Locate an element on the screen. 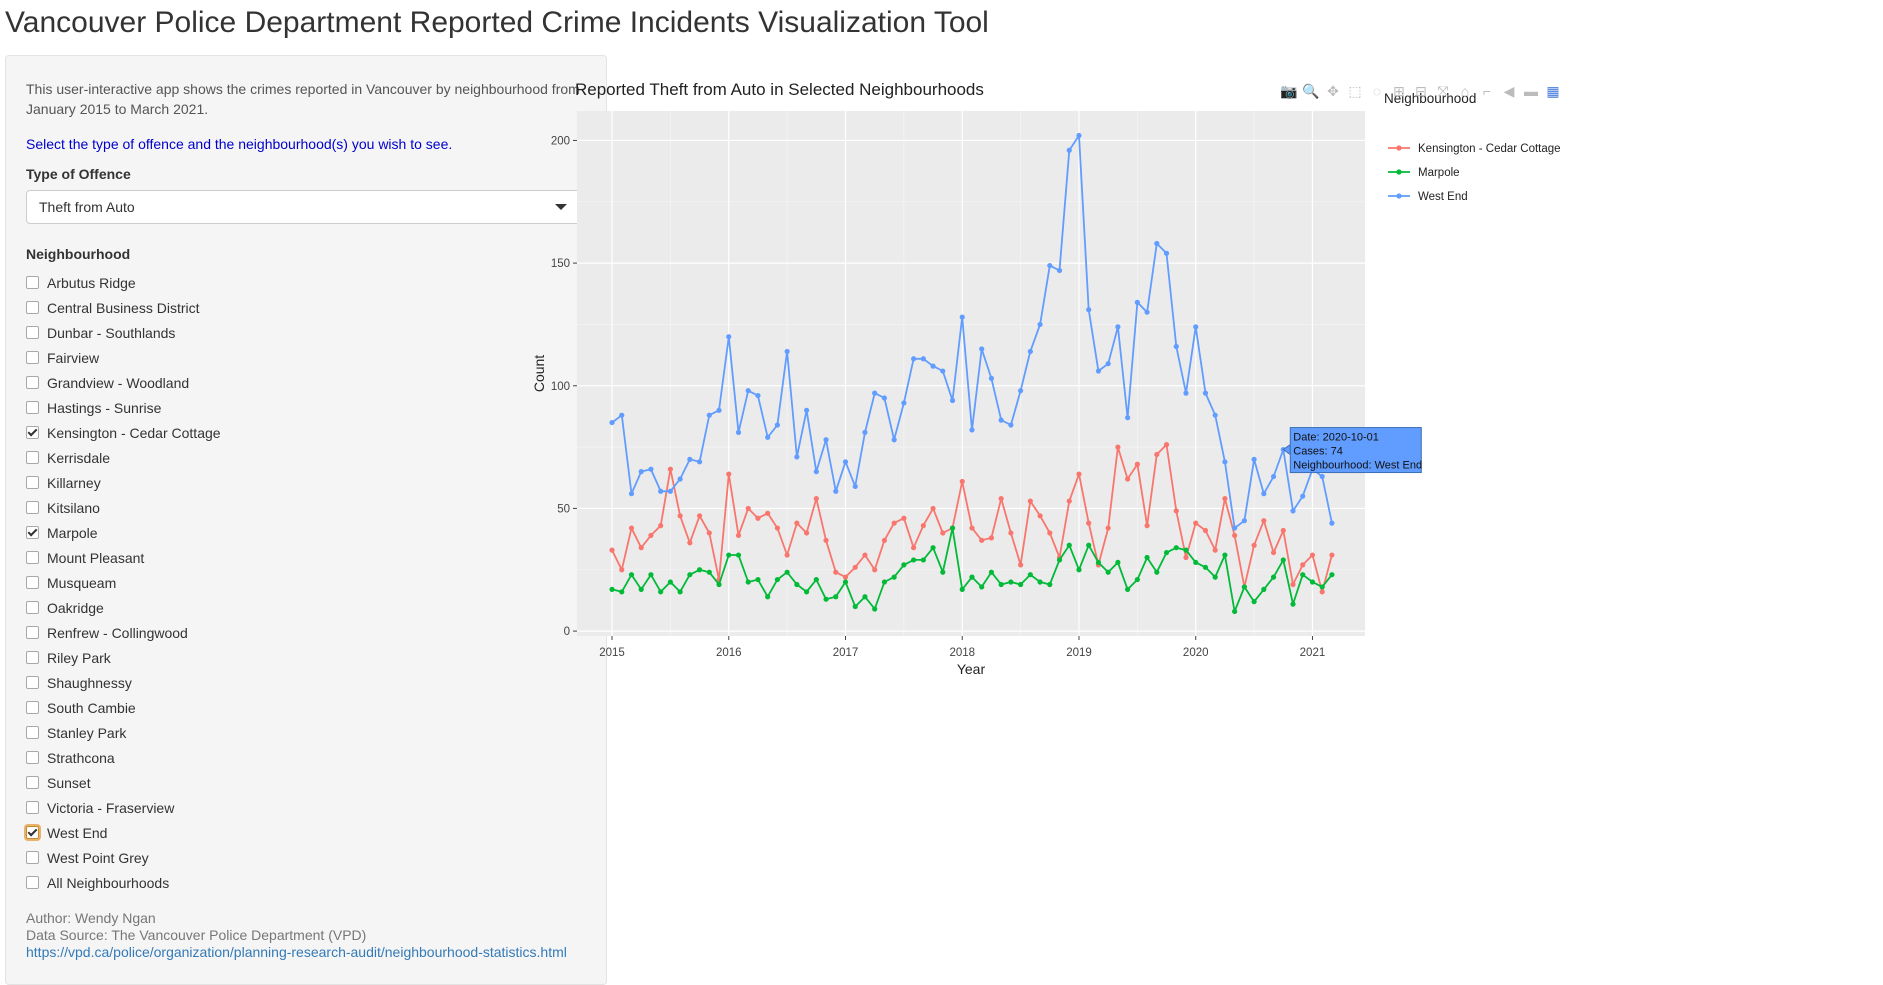 Image resolution: width=1883 pixels, height=985 pixels. neighbourhood-option: Musqueam is located at coordinates (306, 582).